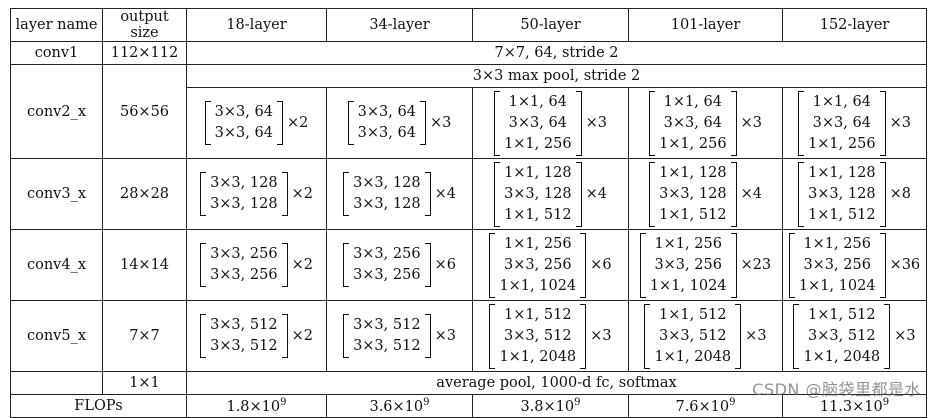  Describe the element at coordinates (56, 383) in the screenshot. I see `empty-cell` at that location.